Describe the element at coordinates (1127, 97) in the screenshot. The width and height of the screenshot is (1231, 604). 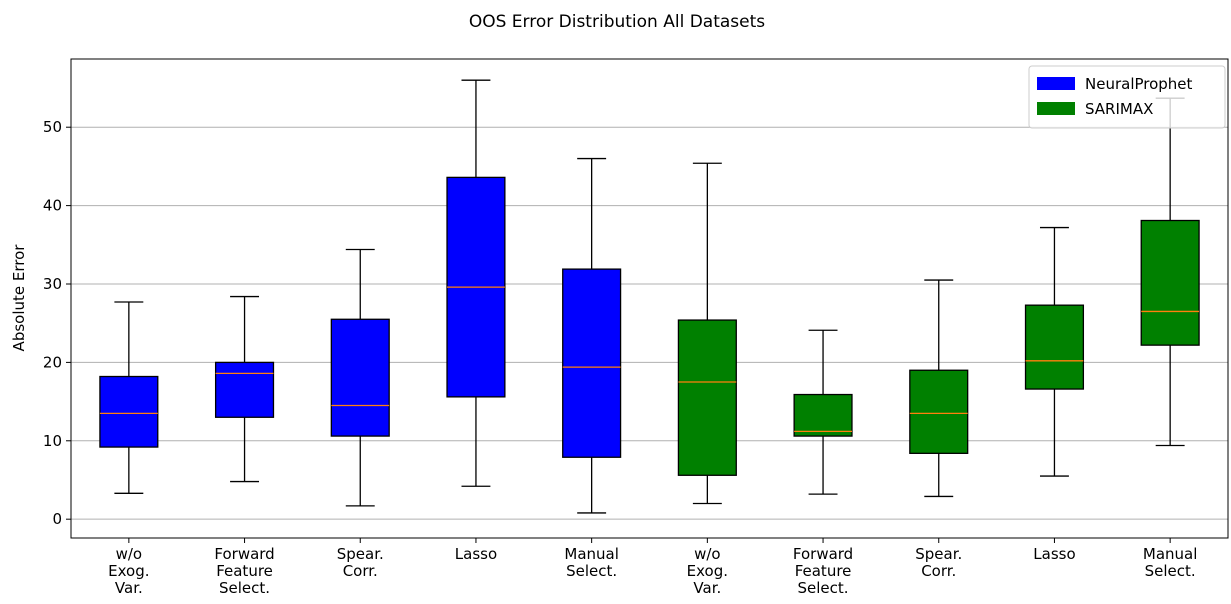
I see `legend-frame` at that location.